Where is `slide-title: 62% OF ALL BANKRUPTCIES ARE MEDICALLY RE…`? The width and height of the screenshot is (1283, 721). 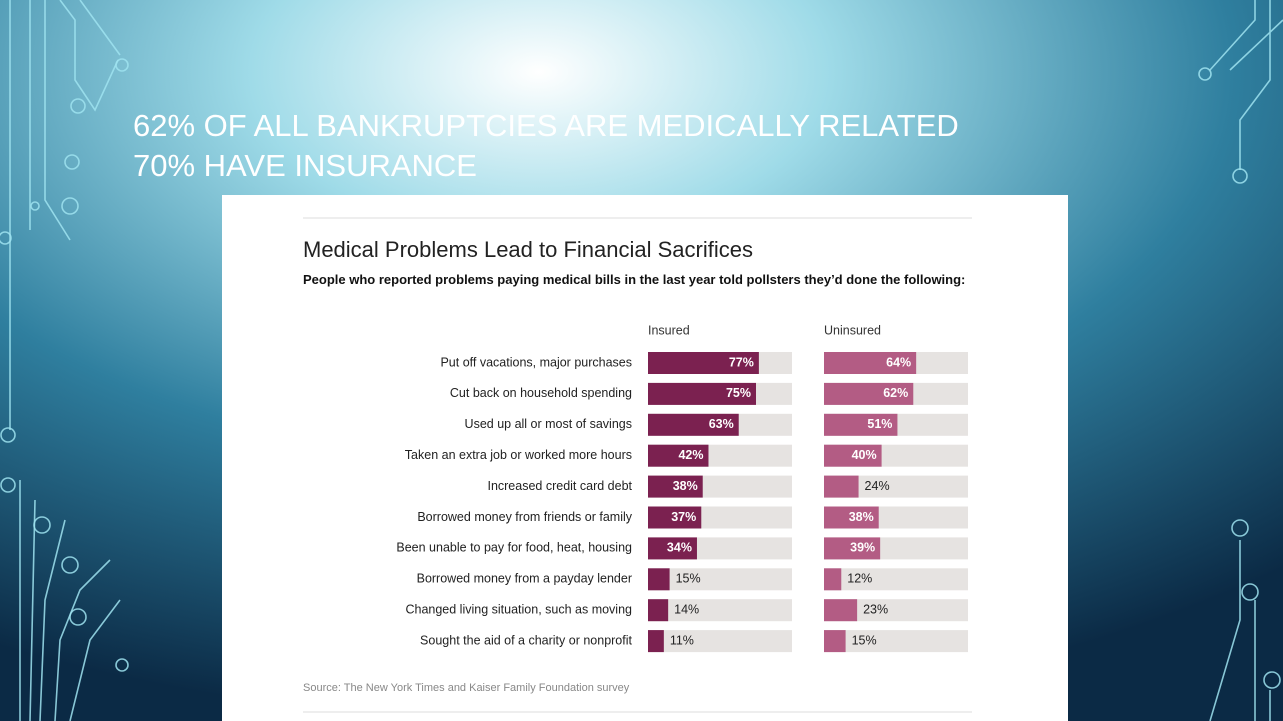
slide-title: 62% OF ALL BANKRUPTCIES ARE MEDICALLY RE… is located at coordinates (546, 125).